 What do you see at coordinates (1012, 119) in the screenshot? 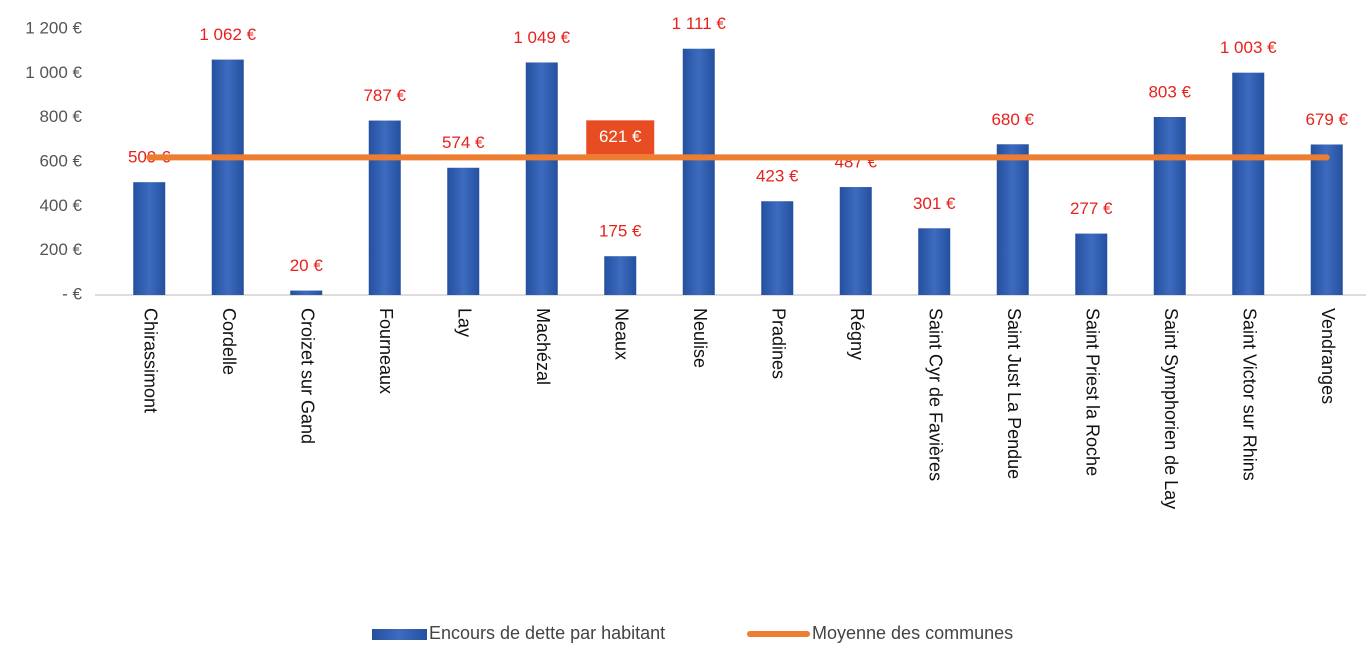
I see `data-label: 680 €` at bounding box center [1012, 119].